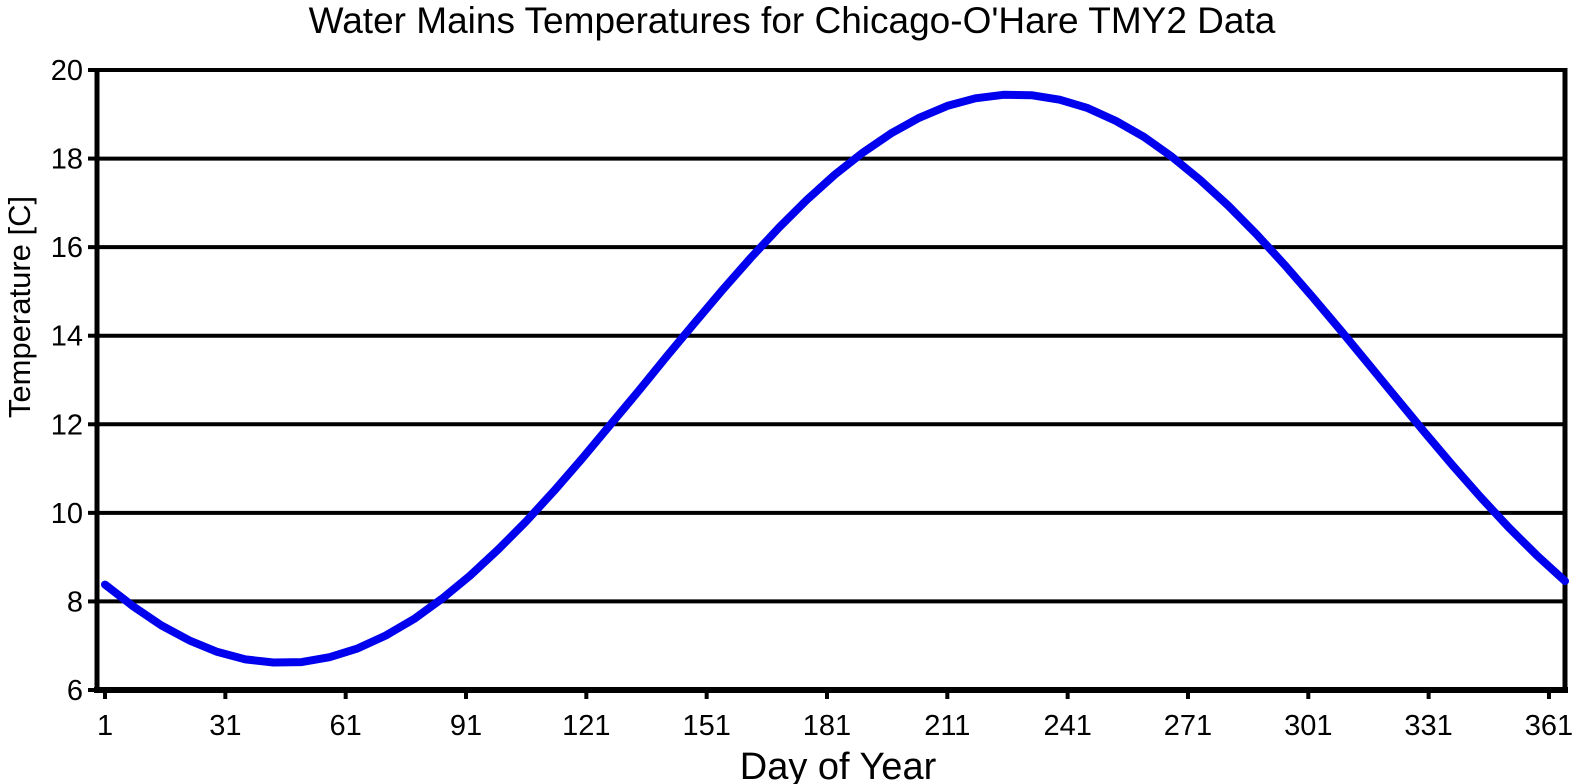  What do you see at coordinates (706, 726) in the screenshot?
I see `x-tick-label: 151` at bounding box center [706, 726].